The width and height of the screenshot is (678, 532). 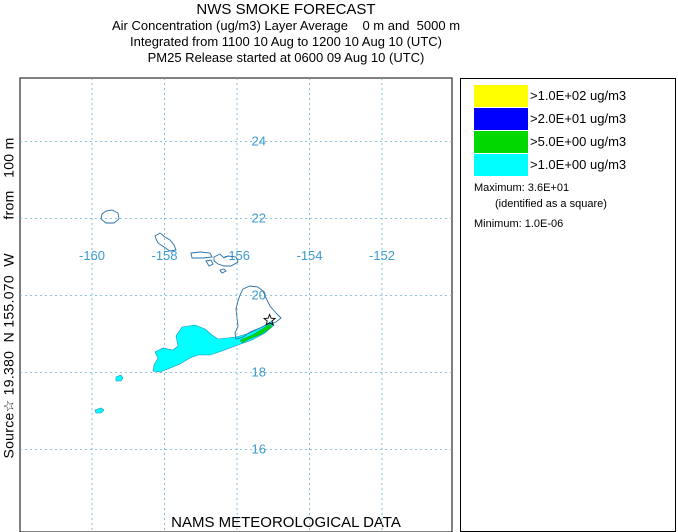 I want to click on island-hawaii, so click(x=258, y=312).